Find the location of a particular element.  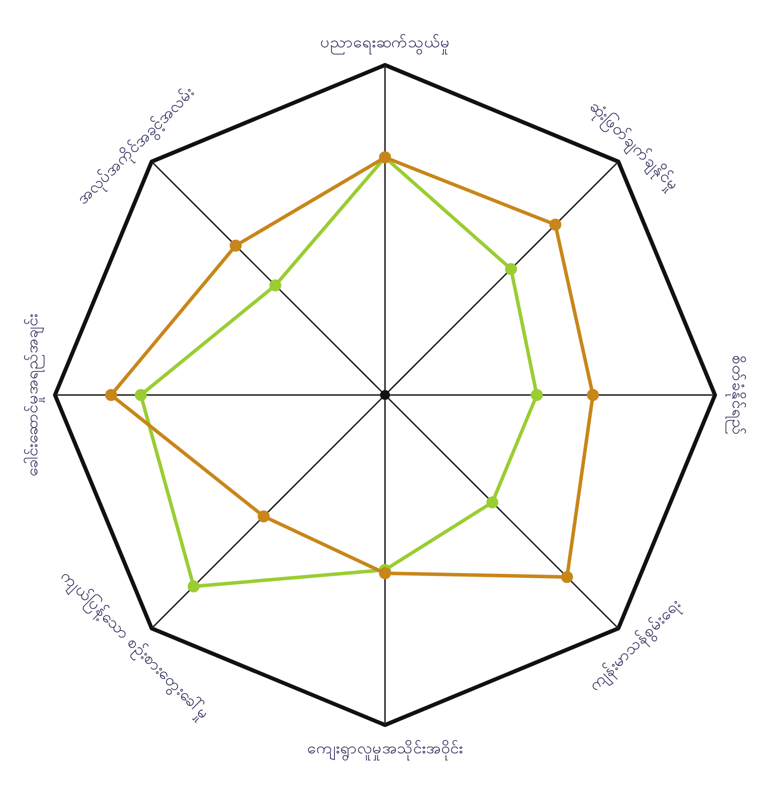

spoke-label: ခေါင်းဆောင်မှုအရည်အချင်း is located at coordinates (33, 395).